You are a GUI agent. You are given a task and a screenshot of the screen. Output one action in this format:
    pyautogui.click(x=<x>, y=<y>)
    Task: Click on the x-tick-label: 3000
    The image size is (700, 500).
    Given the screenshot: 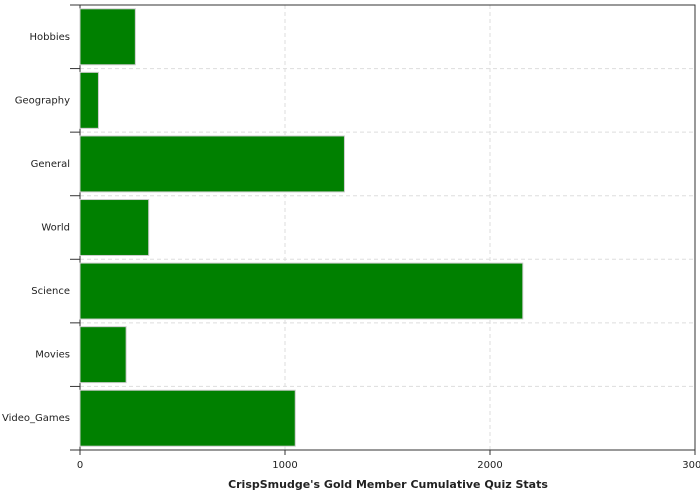 What is the action you would take?
    pyautogui.click(x=691, y=465)
    